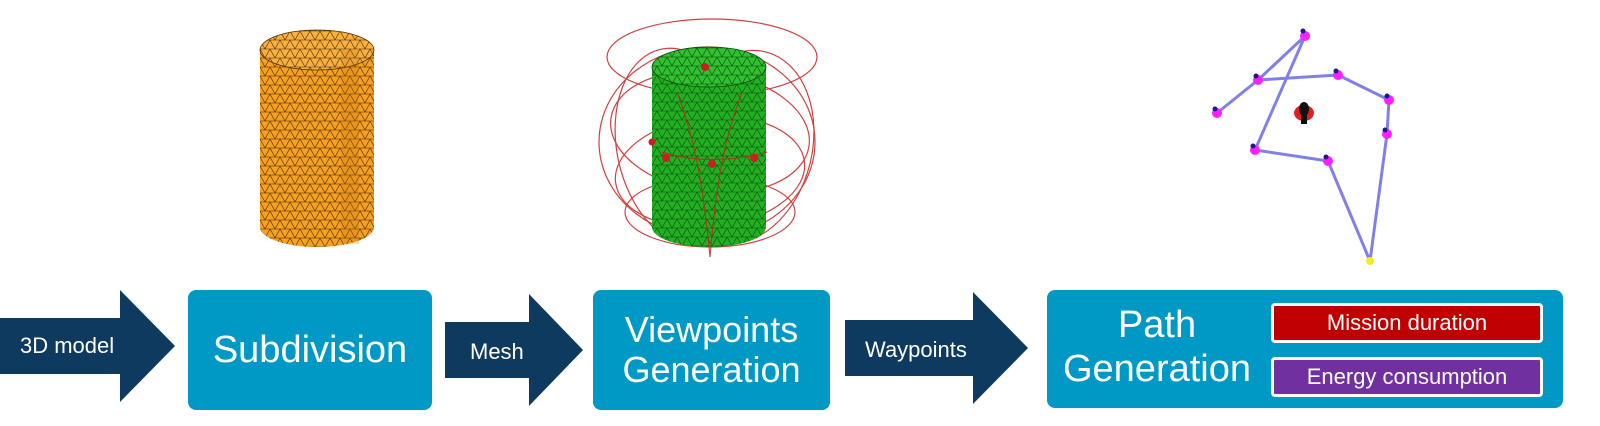 The width and height of the screenshot is (1600, 426). What do you see at coordinates (916, 349) in the screenshot?
I see `arrow-waypoints-label: Waypoints` at bounding box center [916, 349].